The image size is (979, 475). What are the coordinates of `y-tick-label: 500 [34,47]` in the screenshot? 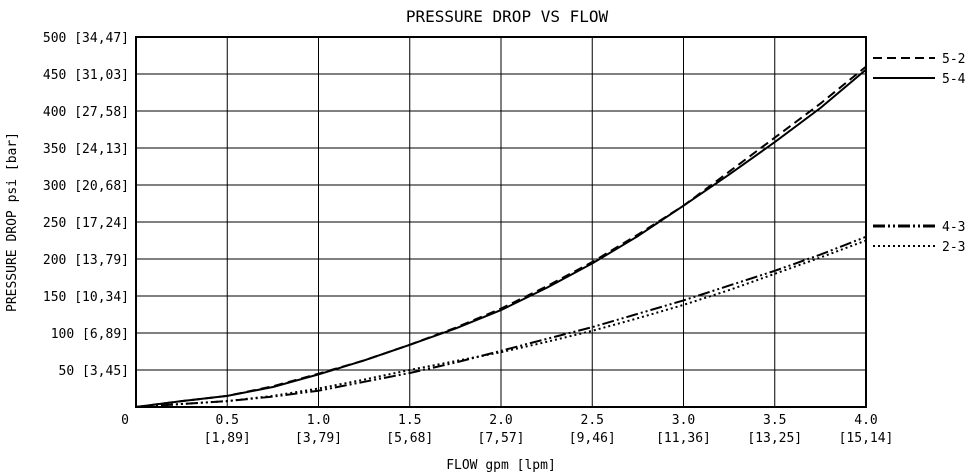 It's located at (86, 38).